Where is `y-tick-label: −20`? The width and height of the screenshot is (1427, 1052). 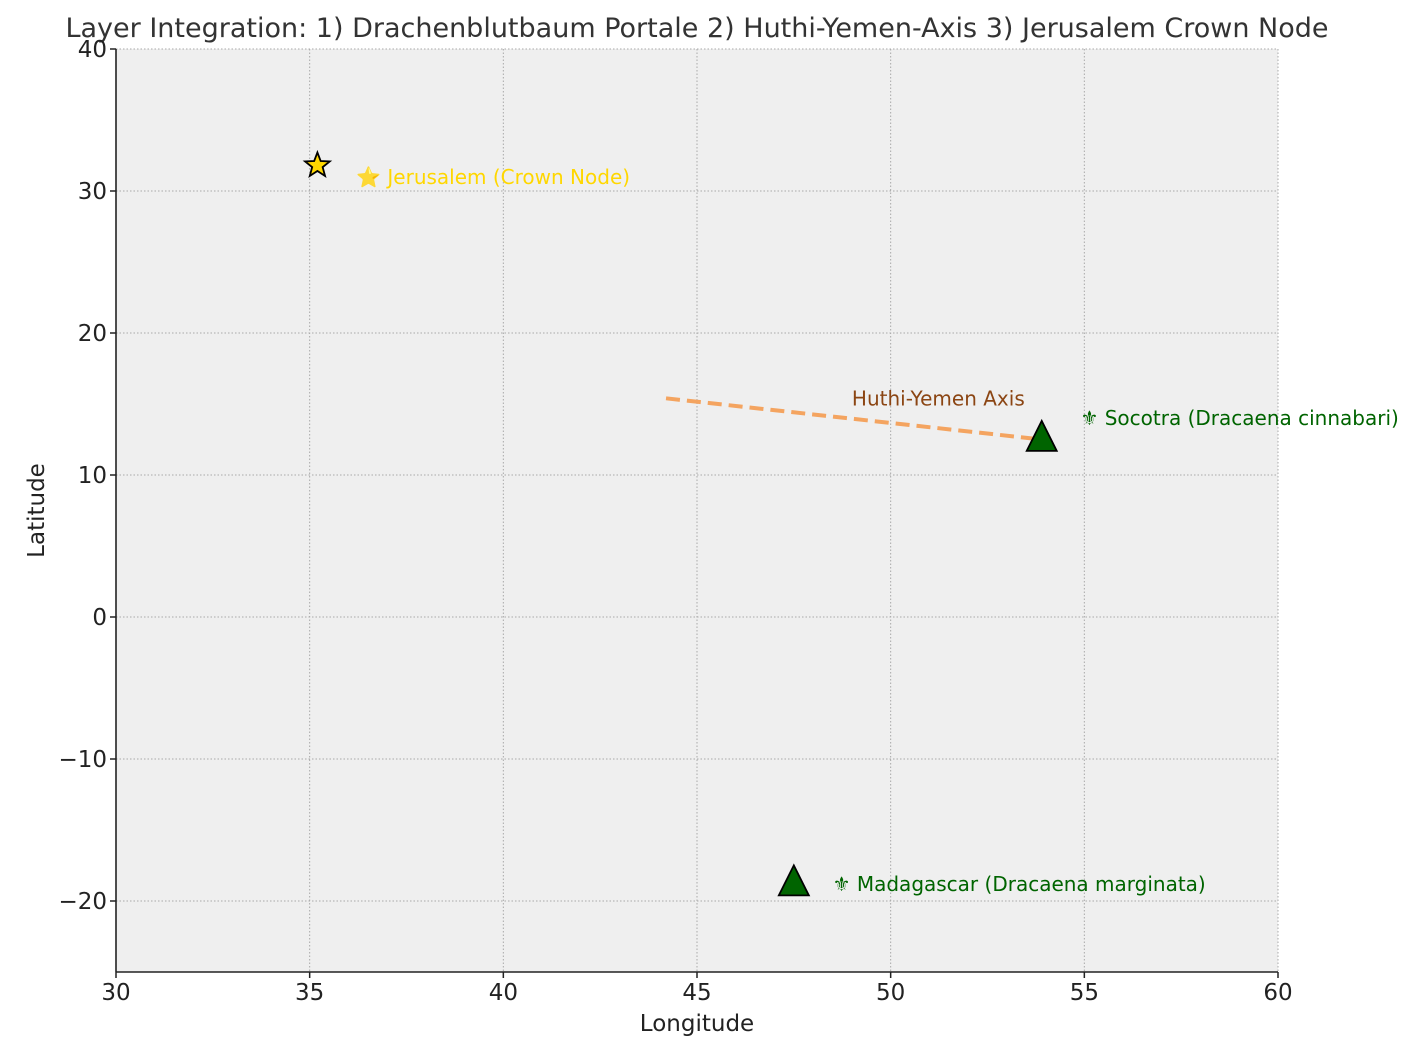
y-tick-label: −20 is located at coordinates (82, 902).